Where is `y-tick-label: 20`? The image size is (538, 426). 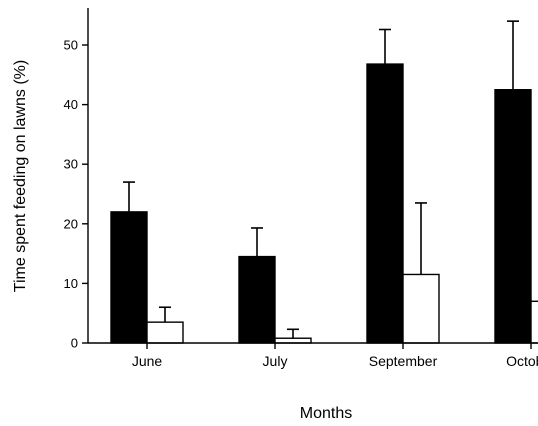
y-tick-label: 20 is located at coordinates (71, 223).